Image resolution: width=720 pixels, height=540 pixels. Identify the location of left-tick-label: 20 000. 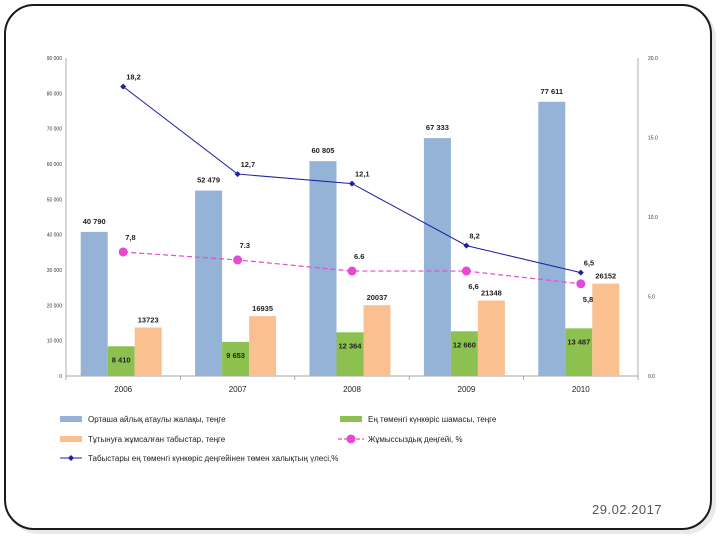
(55, 306).